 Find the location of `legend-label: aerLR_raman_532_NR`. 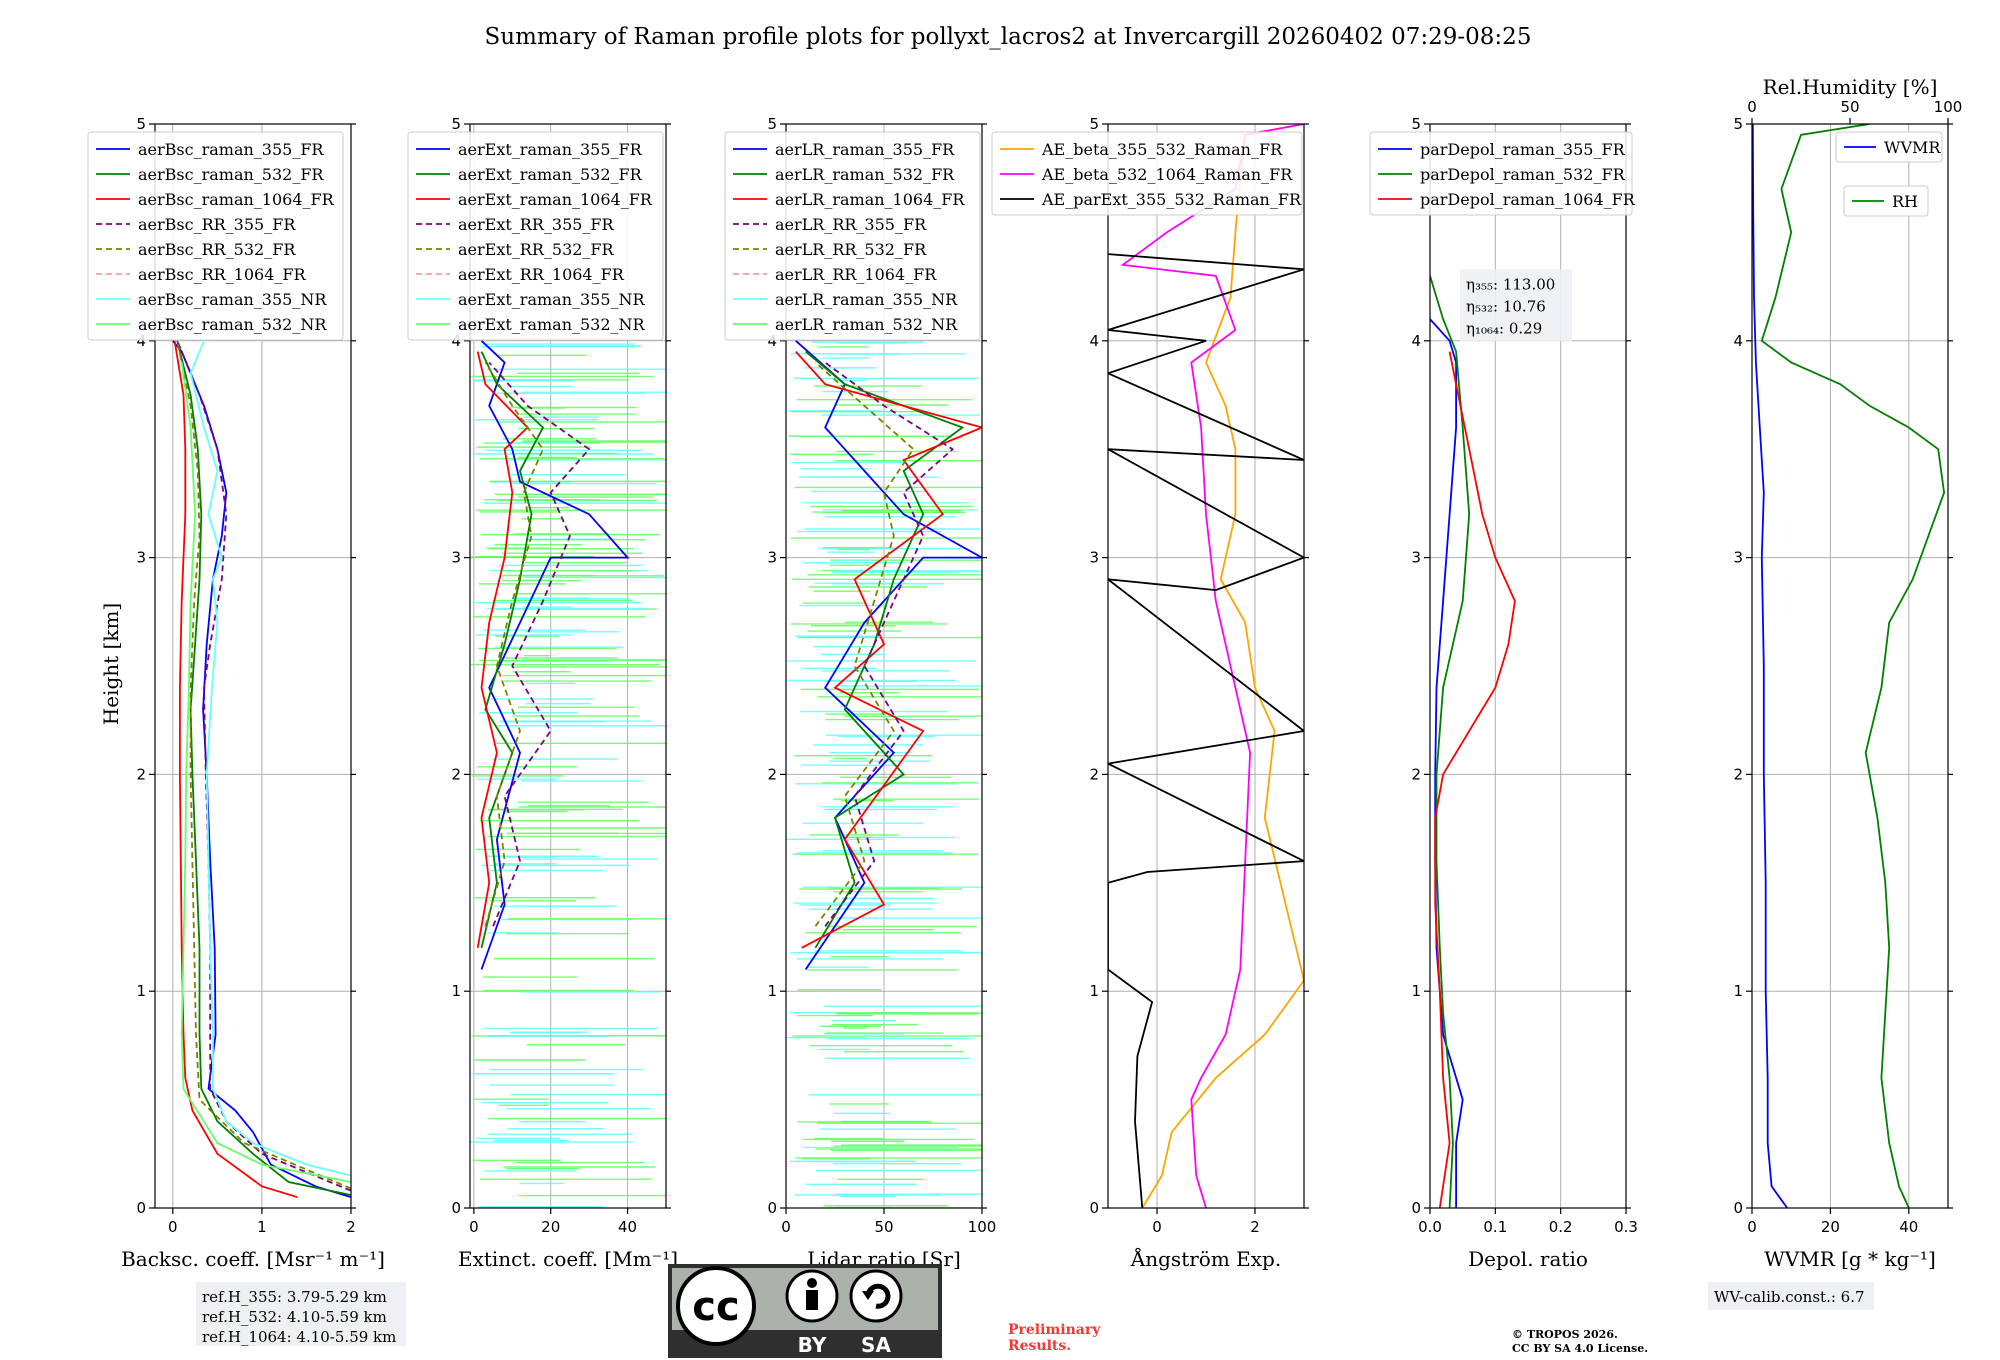

legend-label: aerLR_raman_532_NR is located at coordinates (866, 324).